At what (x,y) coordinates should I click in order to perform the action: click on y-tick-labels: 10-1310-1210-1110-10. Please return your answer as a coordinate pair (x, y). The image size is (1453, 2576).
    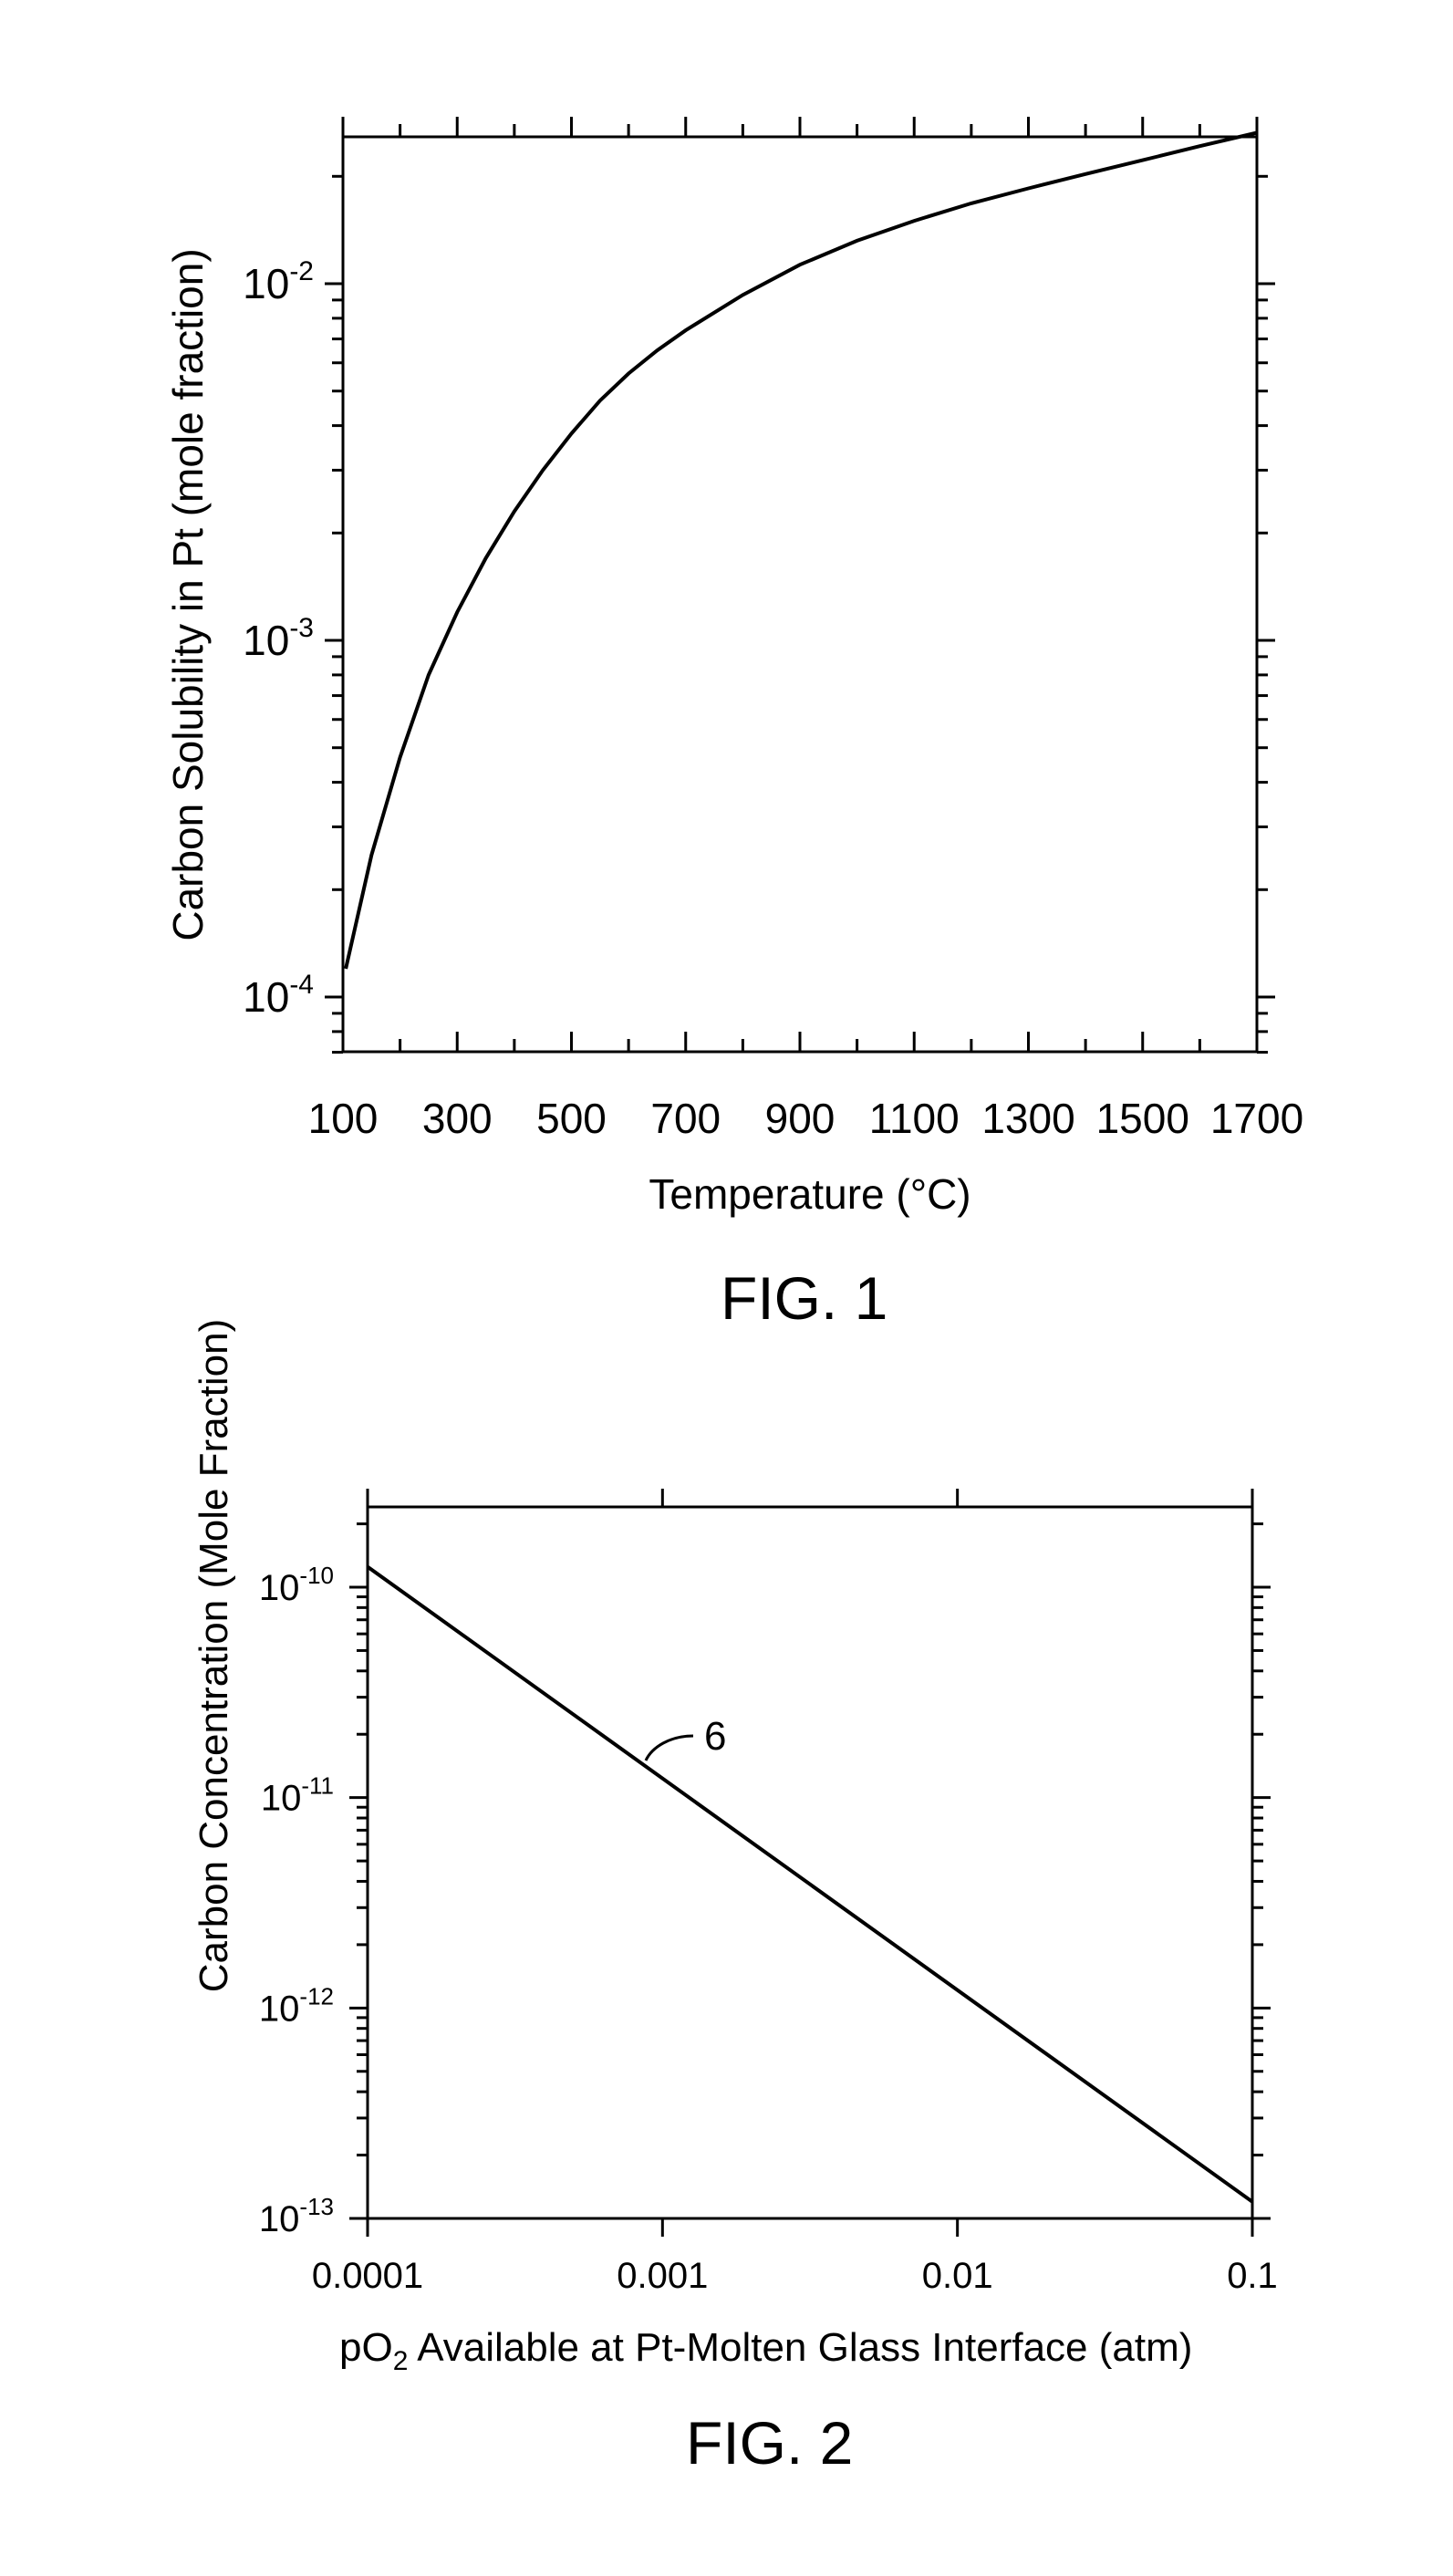
    Looking at the image, I should click on (296, 1901).